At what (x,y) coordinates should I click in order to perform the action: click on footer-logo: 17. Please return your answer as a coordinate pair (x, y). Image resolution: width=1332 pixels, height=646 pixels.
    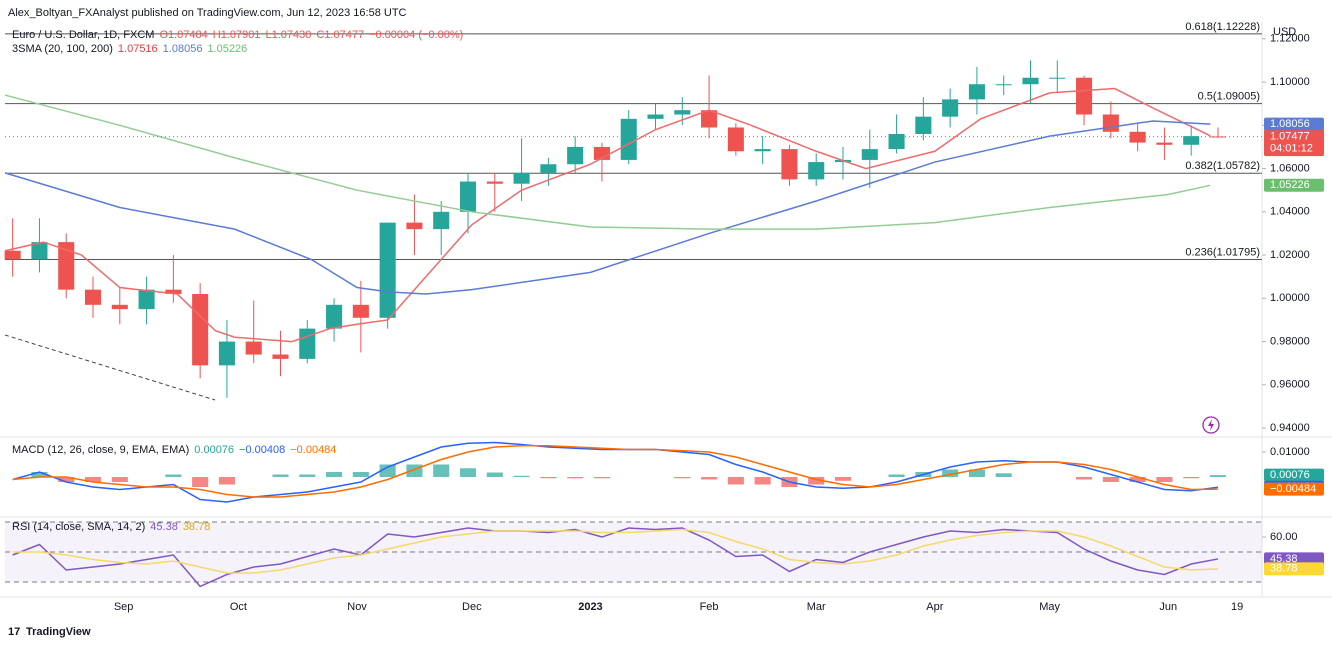
    Looking at the image, I should click on (14, 632).